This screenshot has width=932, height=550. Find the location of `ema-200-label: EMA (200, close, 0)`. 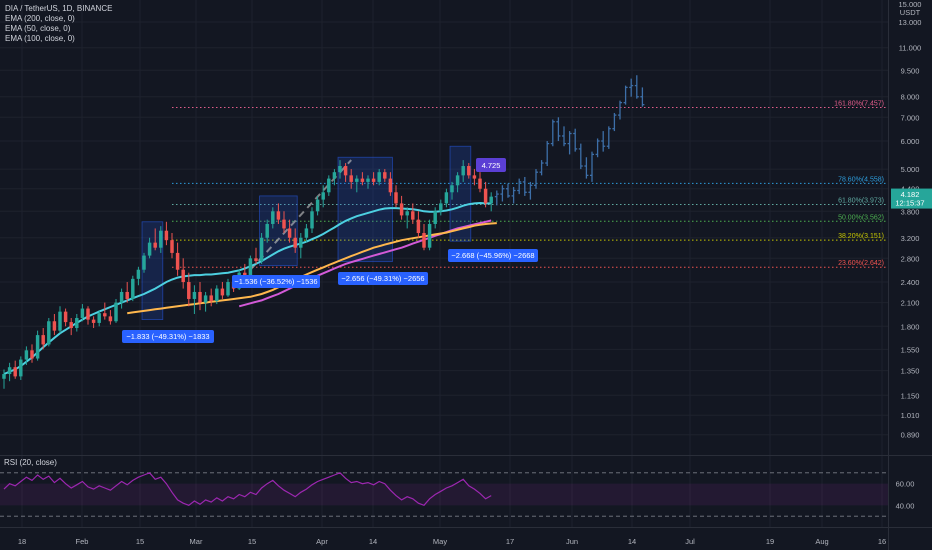

ema-200-label: EMA (200, close, 0) is located at coordinates (40, 18).